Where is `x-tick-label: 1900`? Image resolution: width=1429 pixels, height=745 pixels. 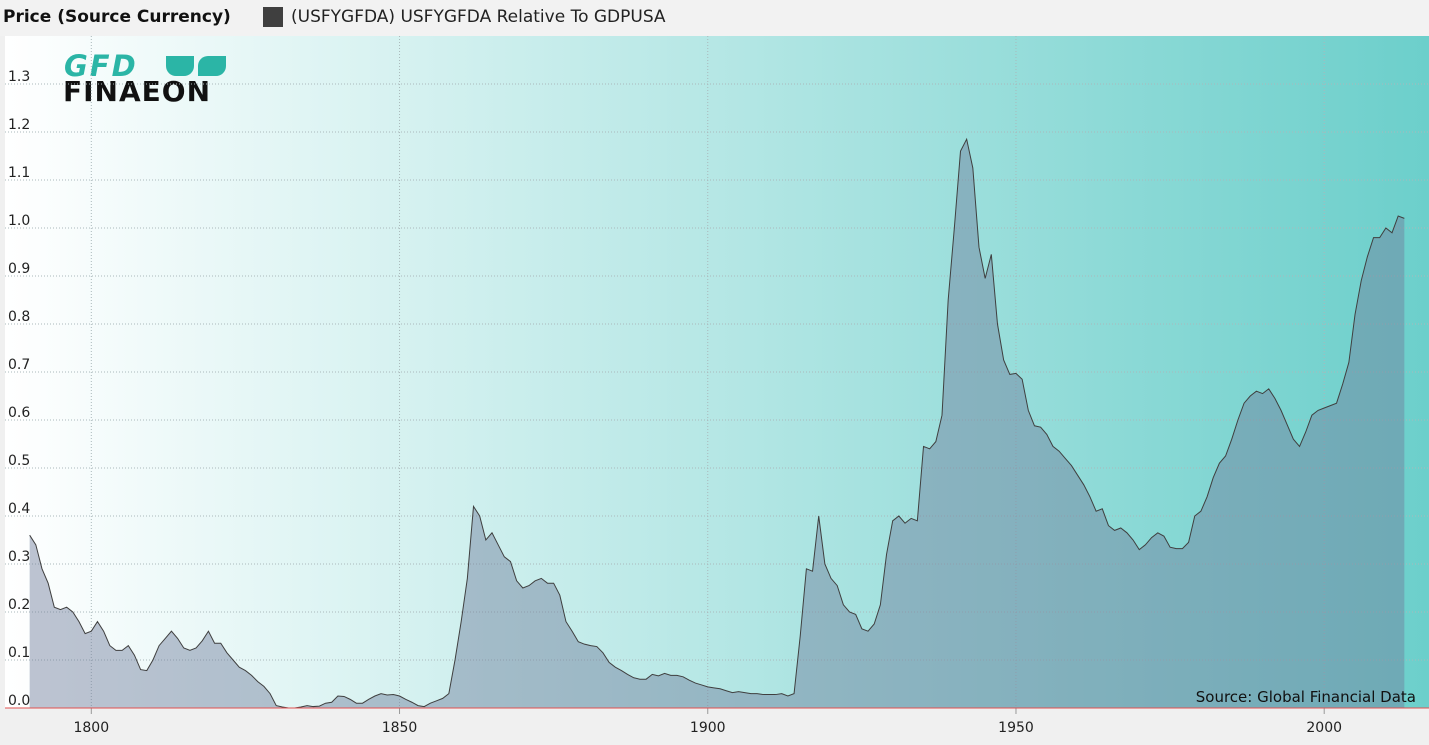 x-tick-label: 1900 is located at coordinates (708, 728).